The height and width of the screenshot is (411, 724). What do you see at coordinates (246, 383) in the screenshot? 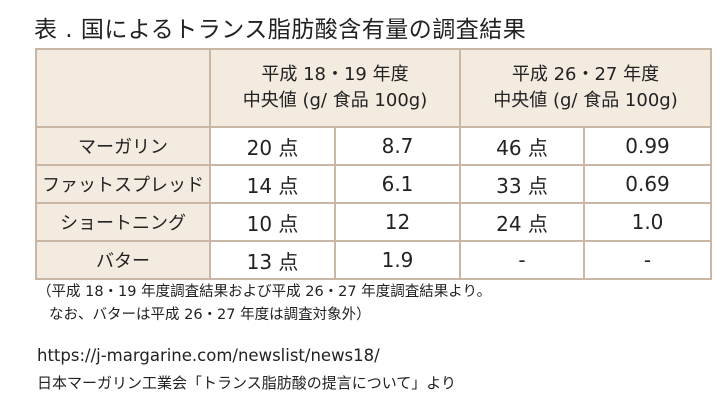
I see `source-attribution: 日本マーガリン工業会「トランス脂肪酸の提言について」より` at bounding box center [246, 383].